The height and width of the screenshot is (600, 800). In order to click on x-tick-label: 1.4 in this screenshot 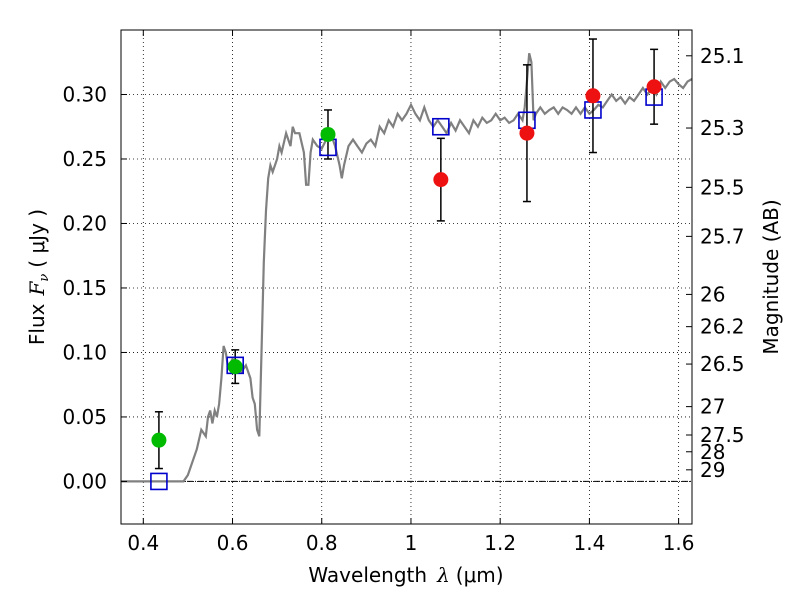, I will do `click(589, 543)`.